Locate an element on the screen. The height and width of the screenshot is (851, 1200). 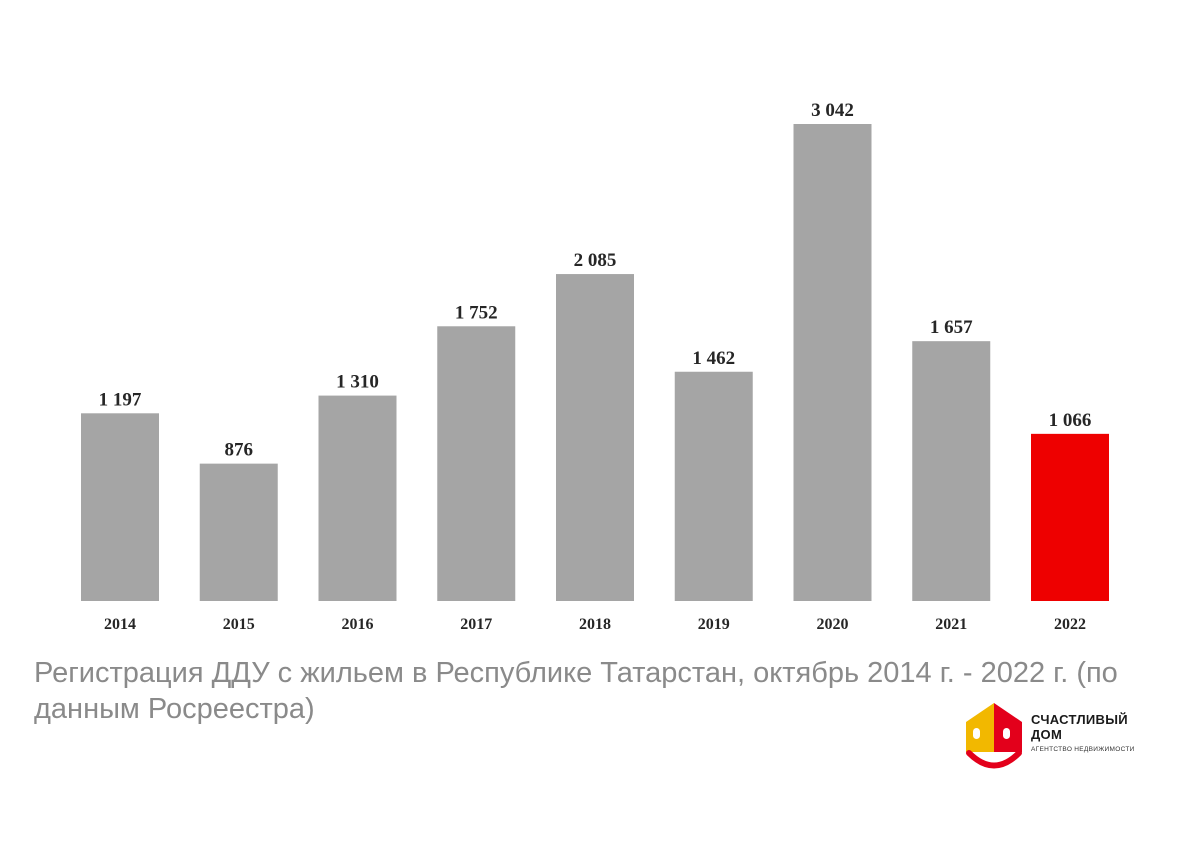
bar-2017 is located at coordinates (476, 463).